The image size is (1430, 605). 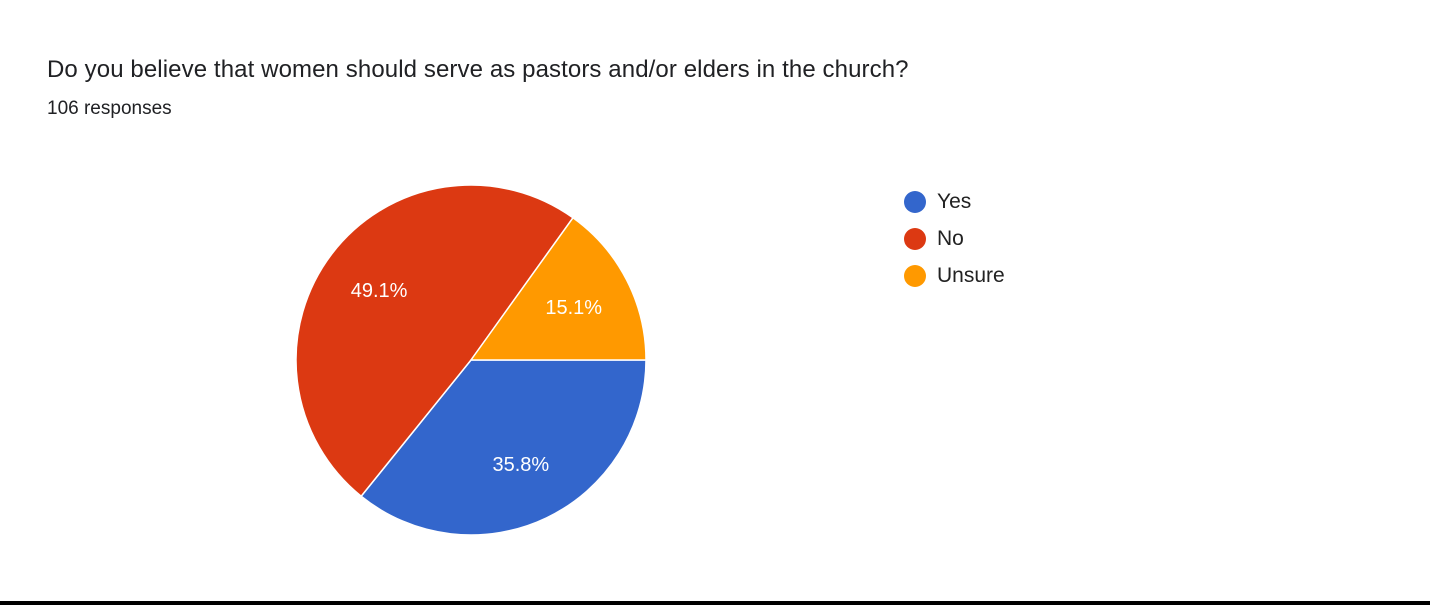 I want to click on pie-slice-unsure, so click(x=558, y=288).